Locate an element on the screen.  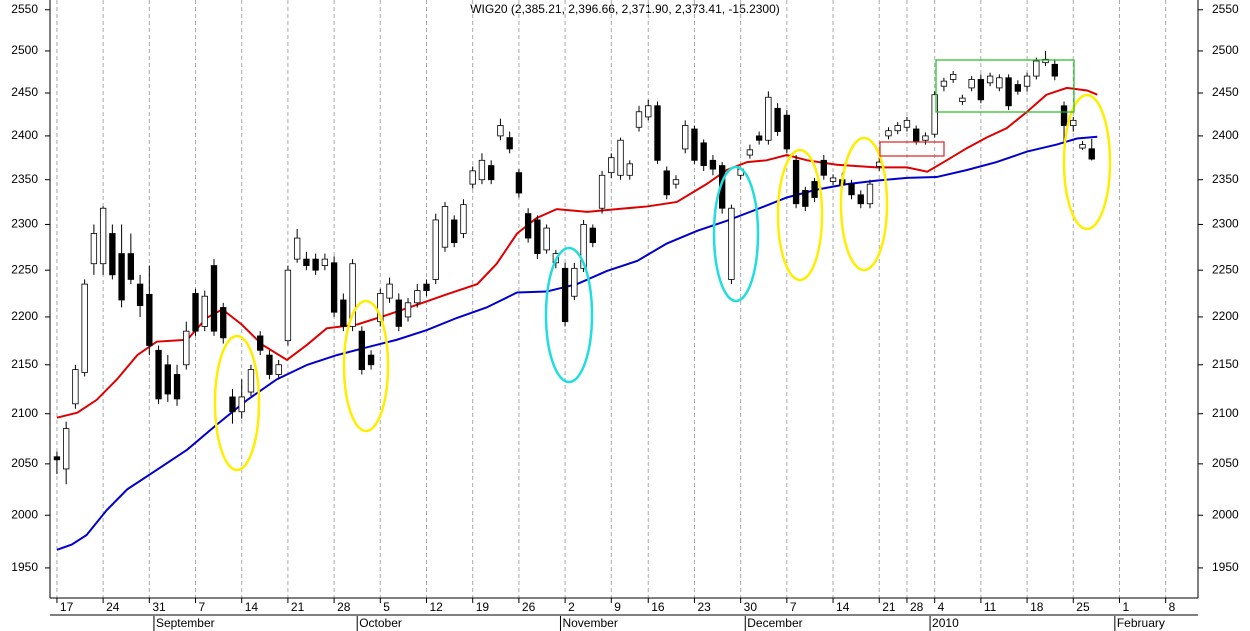
x-tick-label: 24 is located at coordinates (113, 607).